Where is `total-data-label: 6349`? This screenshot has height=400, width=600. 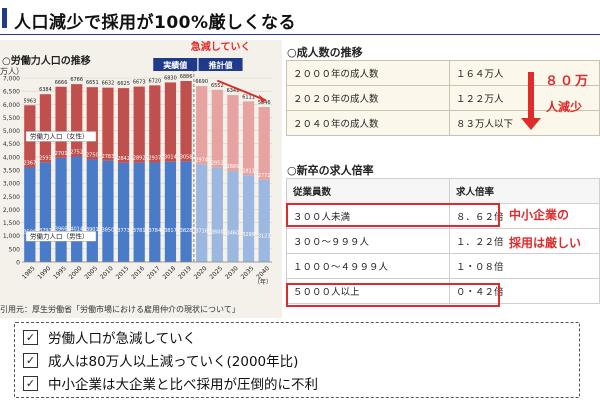 total-data-label: 6349 is located at coordinates (233, 91).